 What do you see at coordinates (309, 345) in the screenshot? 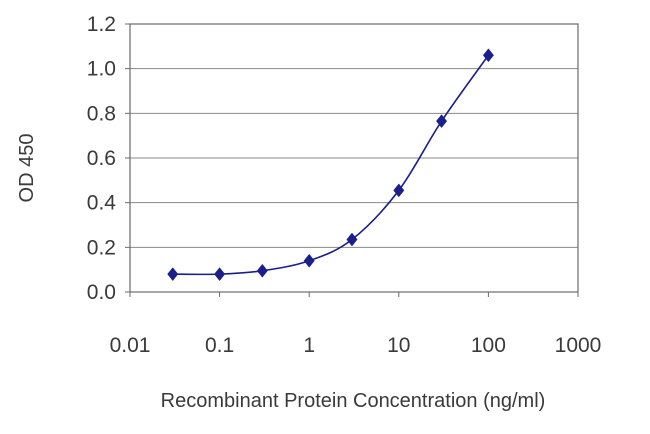
I see `x-tick-label: 1` at bounding box center [309, 345].